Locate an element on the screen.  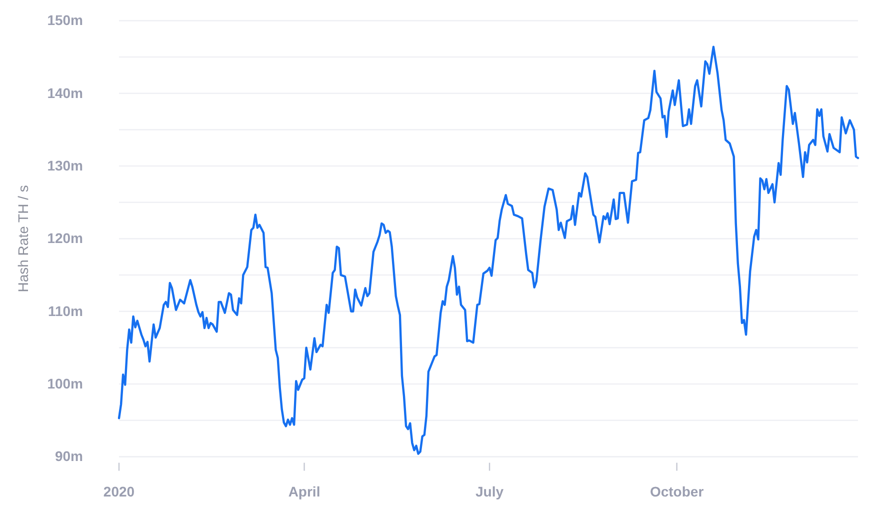
y-tick-label: 130m is located at coordinates (65, 166).